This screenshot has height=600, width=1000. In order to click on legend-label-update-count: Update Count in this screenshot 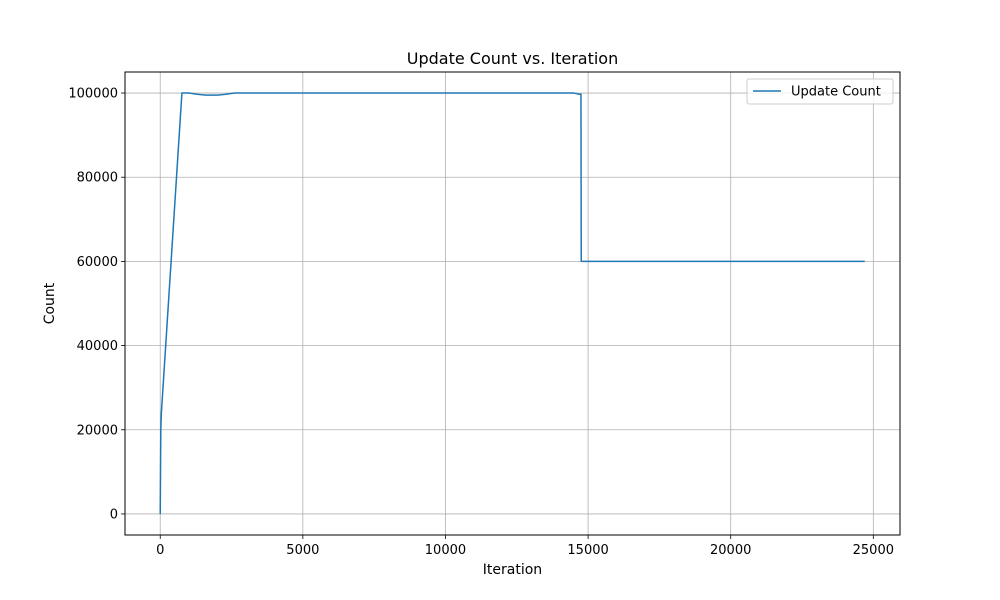, I will do `click(836, 92)`.